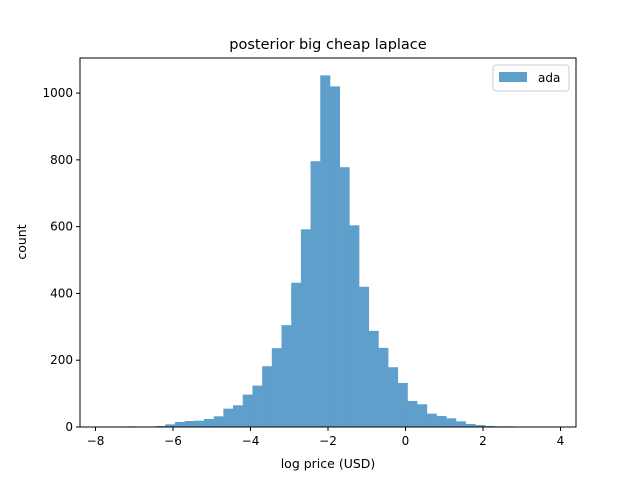  Describe the element at coordinates (328, 463) in the screenshot. I see `x-axis-label: log price (USD)` at that location.